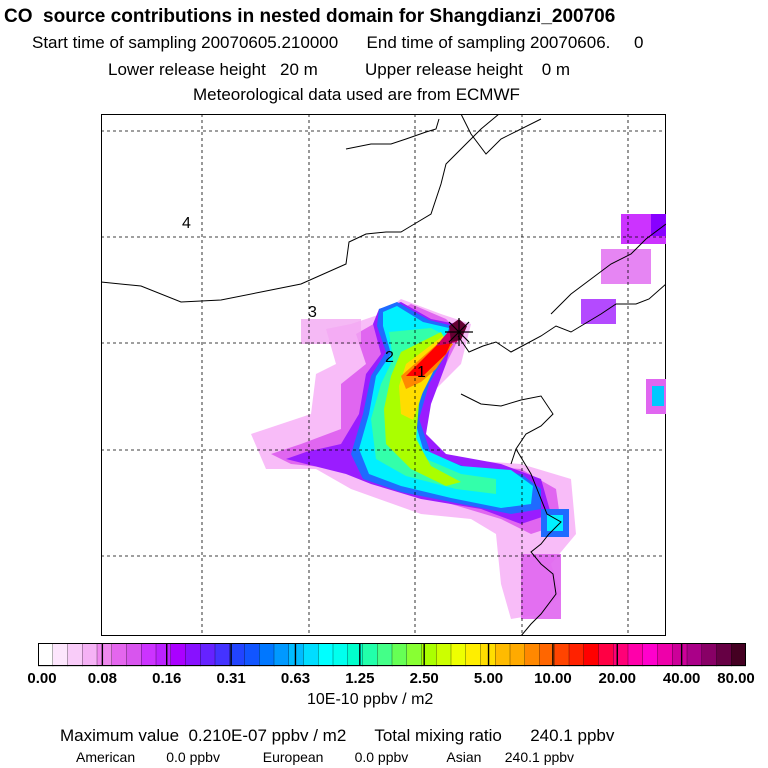 This screenshot has width=768, height=768. I want to click on korean-peninsula, so click(608, 269).